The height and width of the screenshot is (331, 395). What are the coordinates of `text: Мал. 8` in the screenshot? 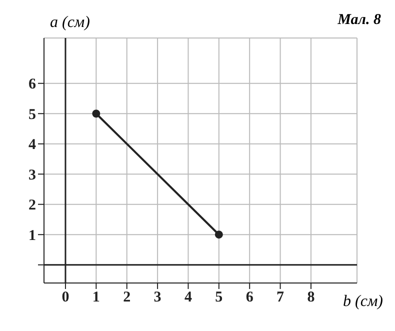 It's located at (359, 20).